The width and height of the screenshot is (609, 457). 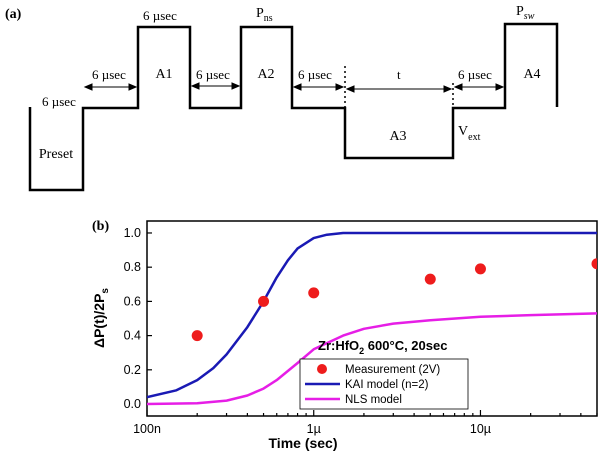 What do you see at coordinates (397, 136) in the screenshot?
I see `pulse-label-a3: A3` at bounding box center [397, 136].